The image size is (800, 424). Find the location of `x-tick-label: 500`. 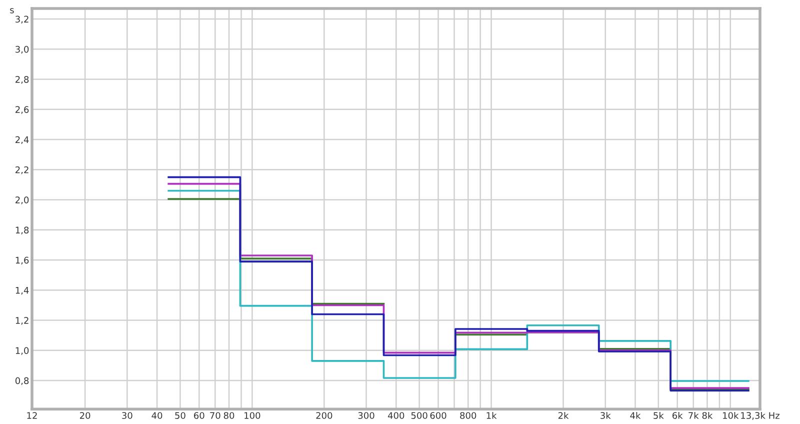

x-tick-label: 500 is located at coordinates (419, 415).